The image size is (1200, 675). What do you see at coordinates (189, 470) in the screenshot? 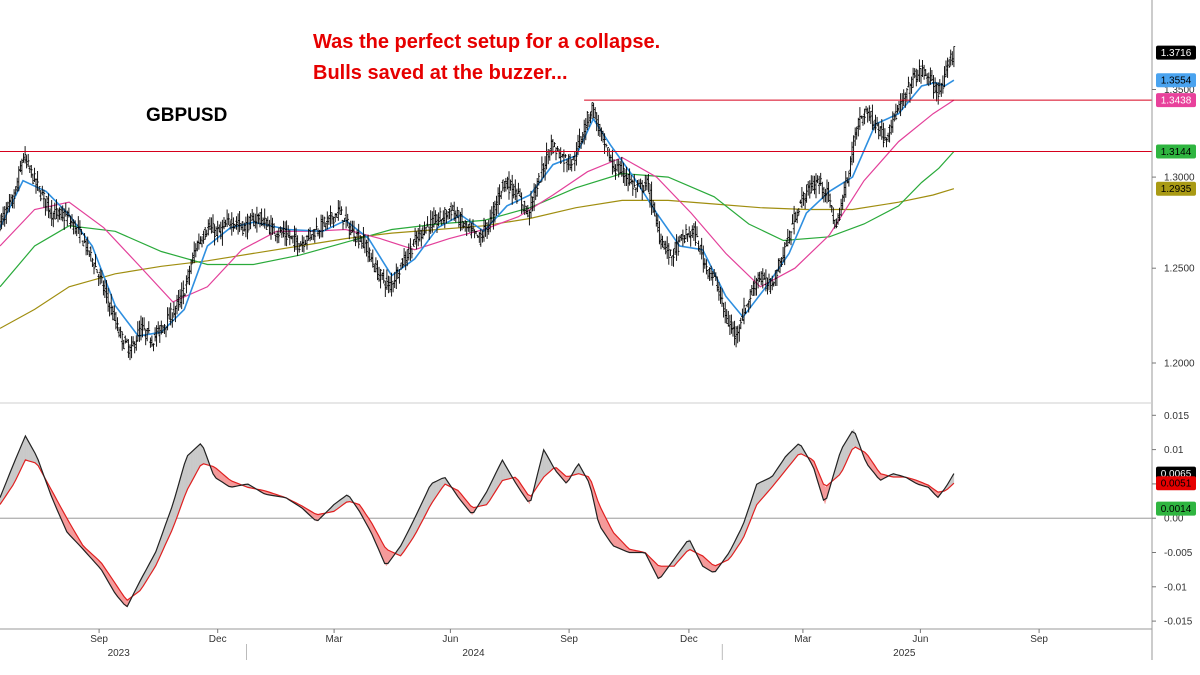
I see `oscillator-fill-segment` at bounding box center [189, 470].